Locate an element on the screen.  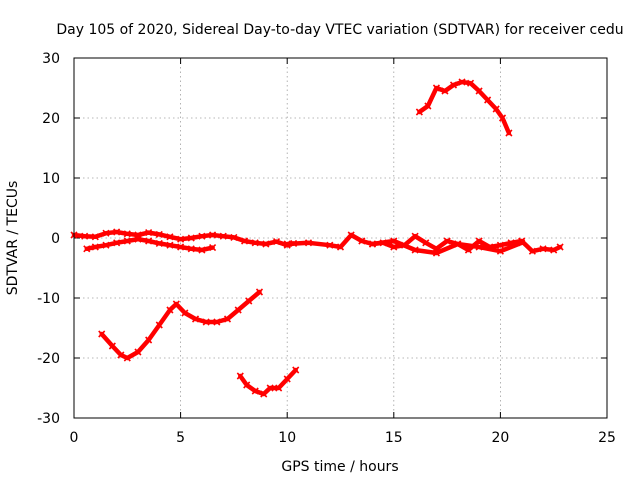
y-tick-label: 30 is located at coordinates (51, 59).